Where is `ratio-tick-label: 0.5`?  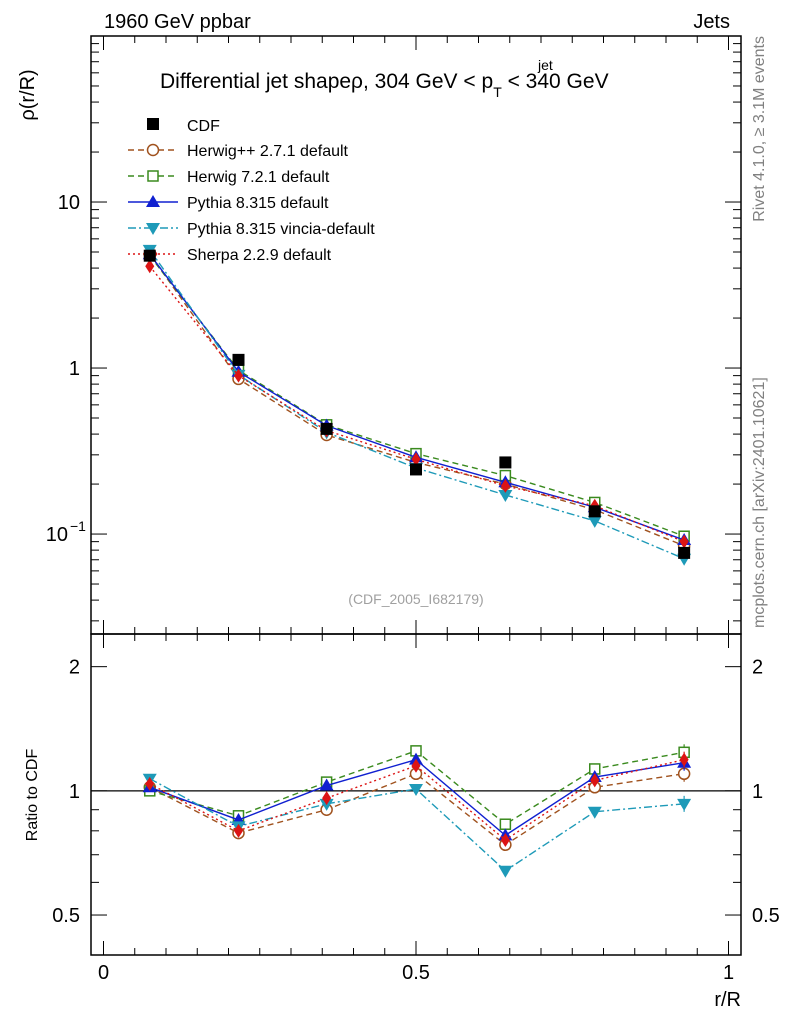
ratio-tick-label: 0.5 is located at coordinates (66, 916).